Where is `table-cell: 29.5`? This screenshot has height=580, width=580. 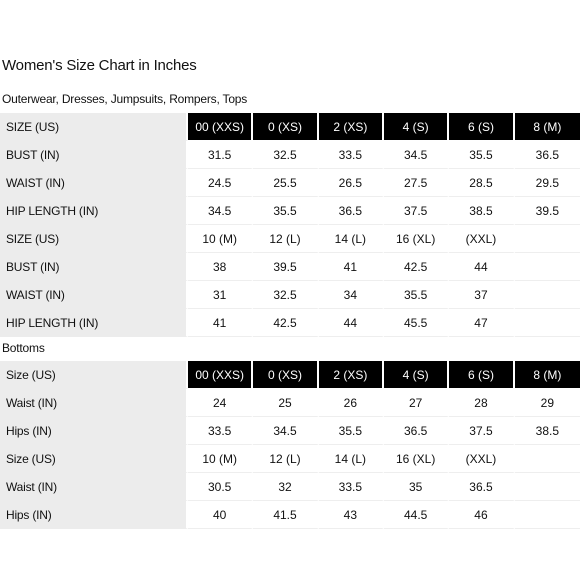
table-cell: 29.5 is located at coordinates (547, 183).